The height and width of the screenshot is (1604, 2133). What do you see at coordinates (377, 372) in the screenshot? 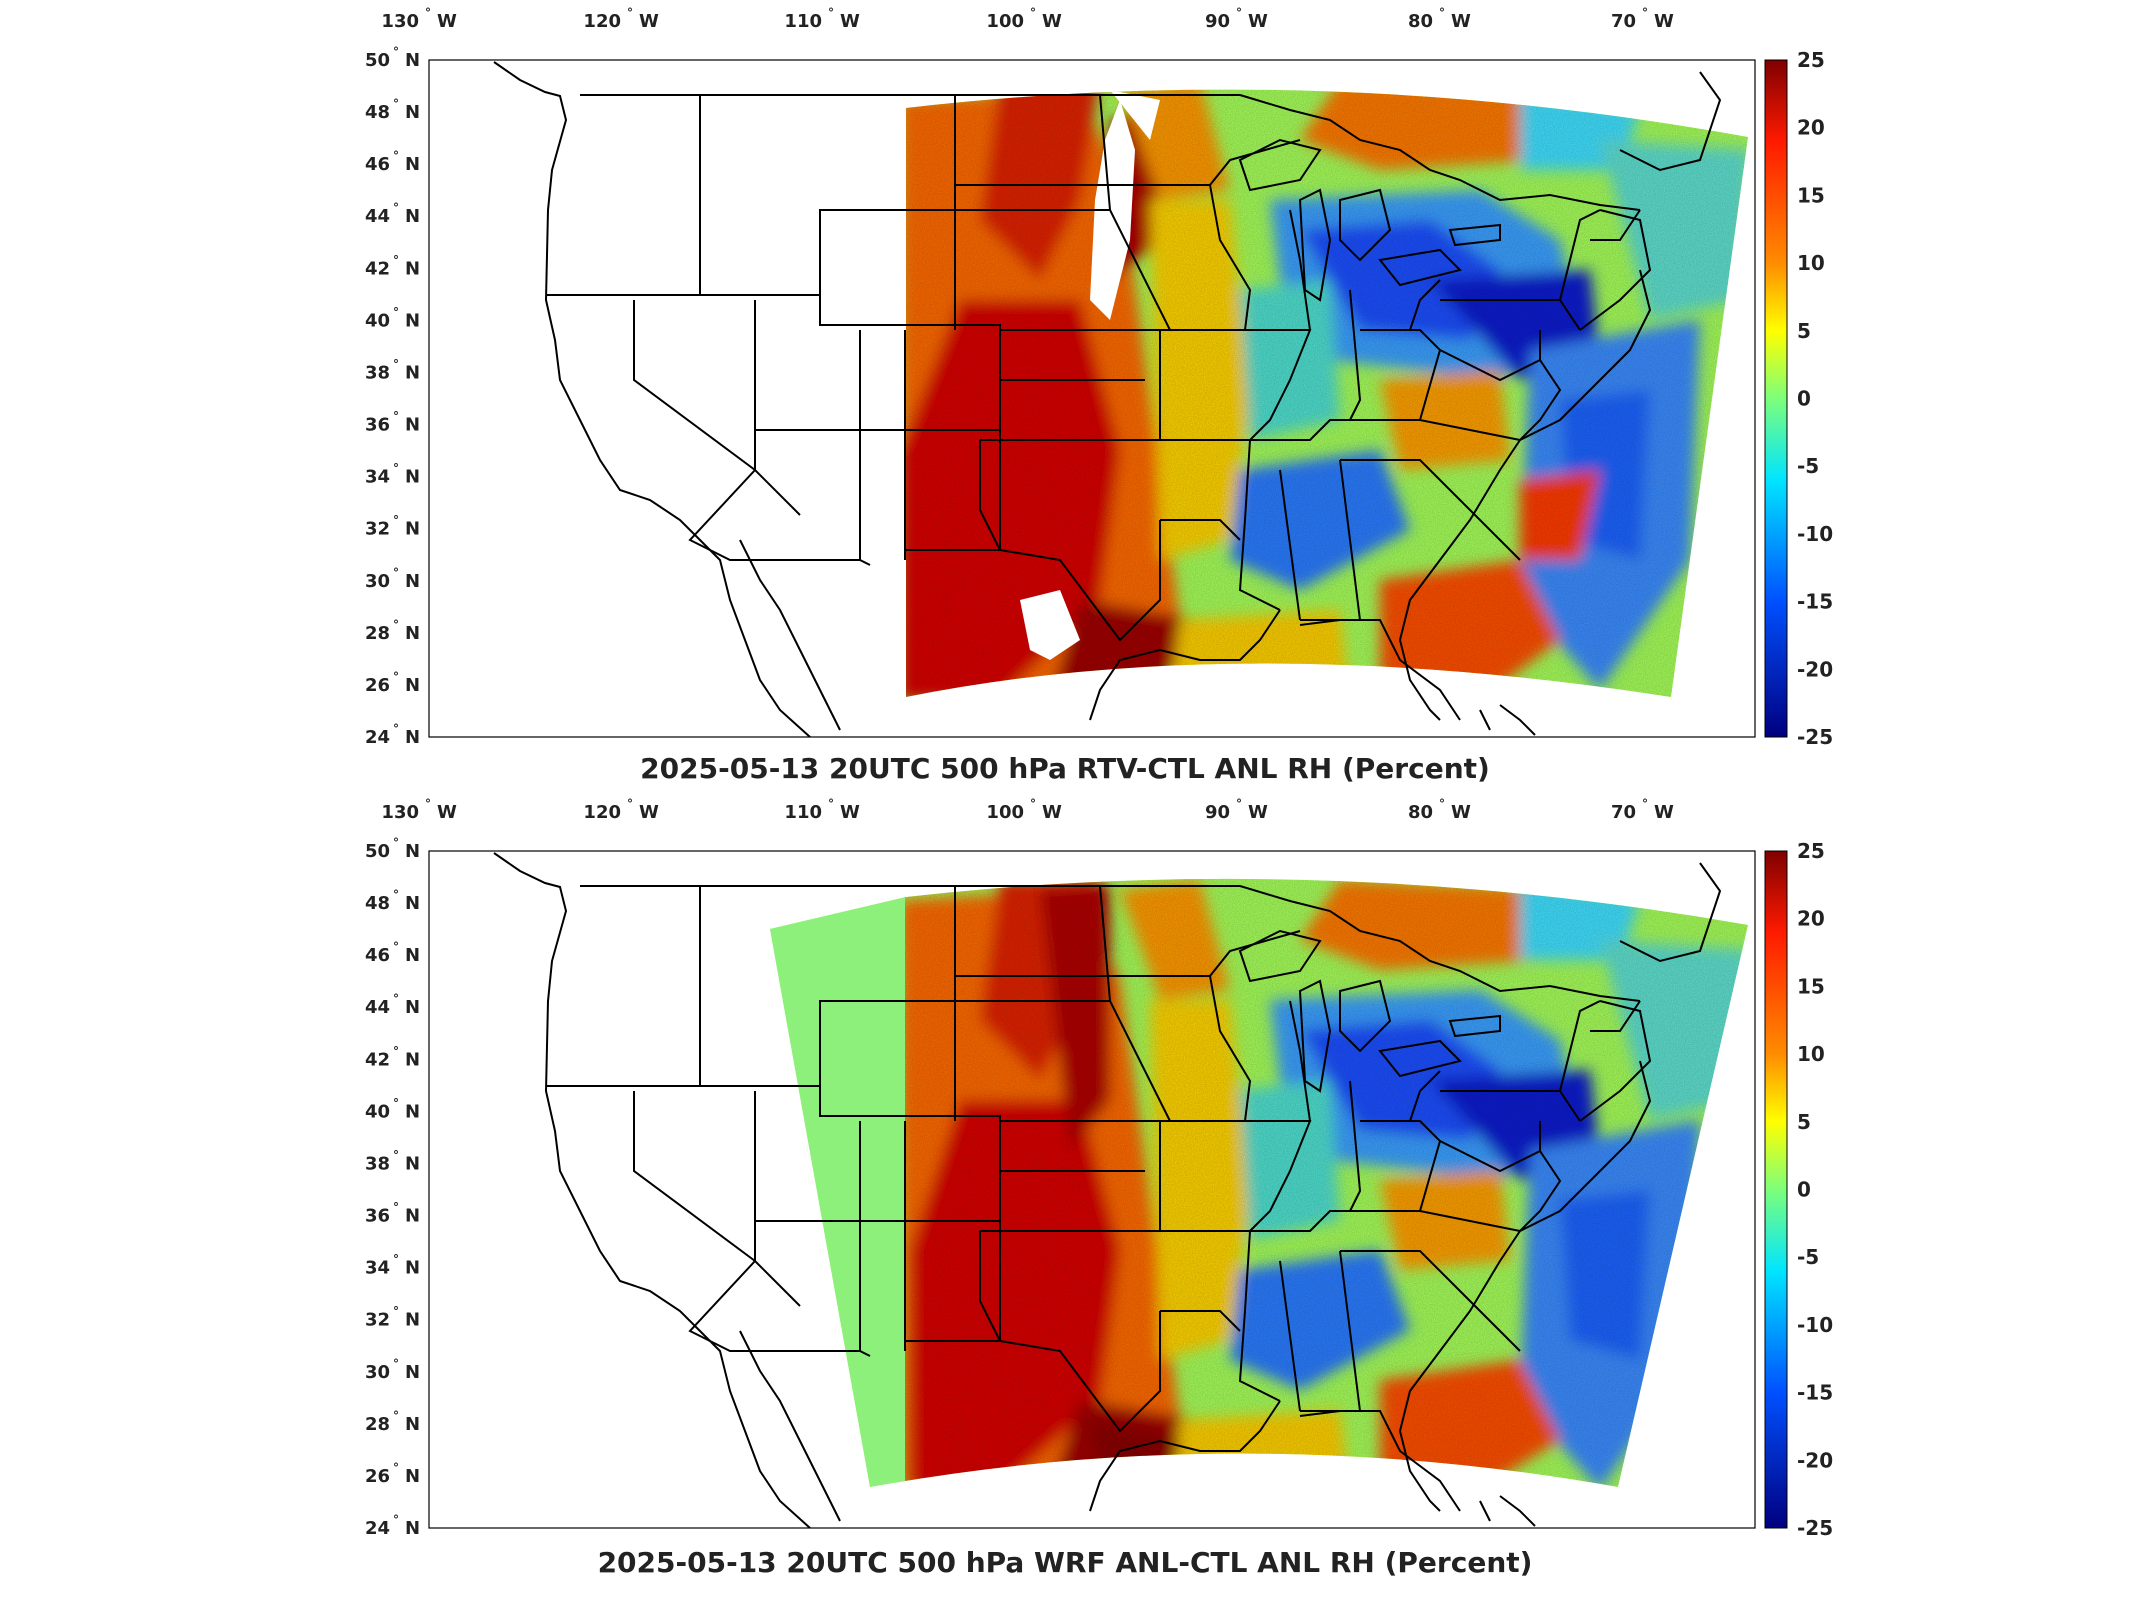
I see `latitude-tick-label: 38` at bounding box center [377, 372].